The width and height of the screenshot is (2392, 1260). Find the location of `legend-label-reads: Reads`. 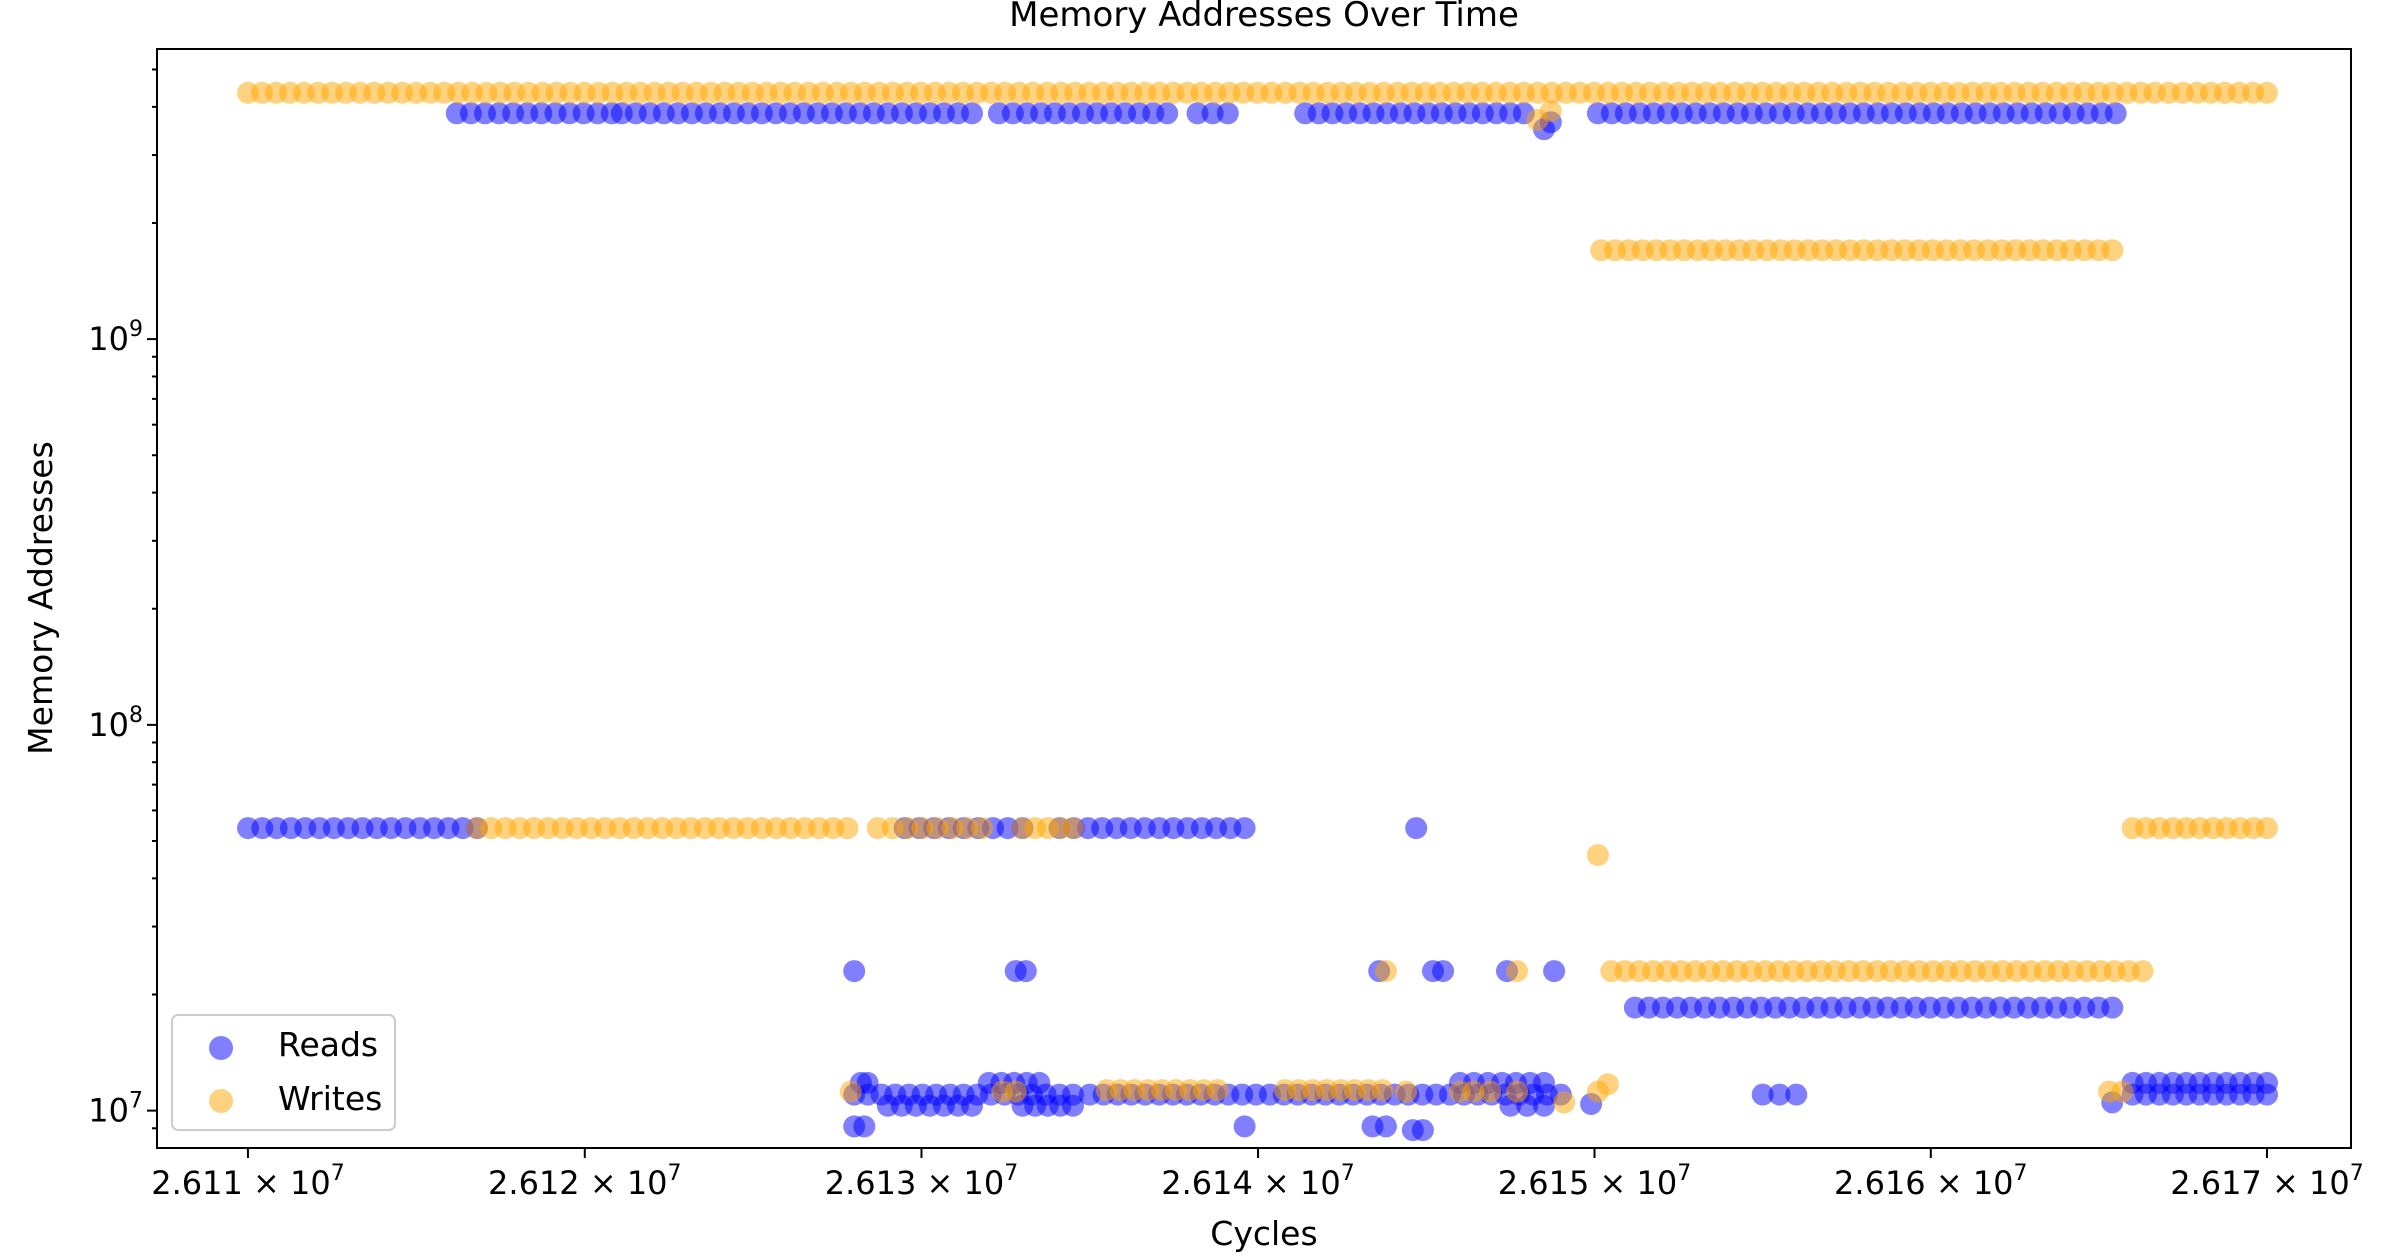

legend-label-reads: Reads is located at coordinates (328, 1044).